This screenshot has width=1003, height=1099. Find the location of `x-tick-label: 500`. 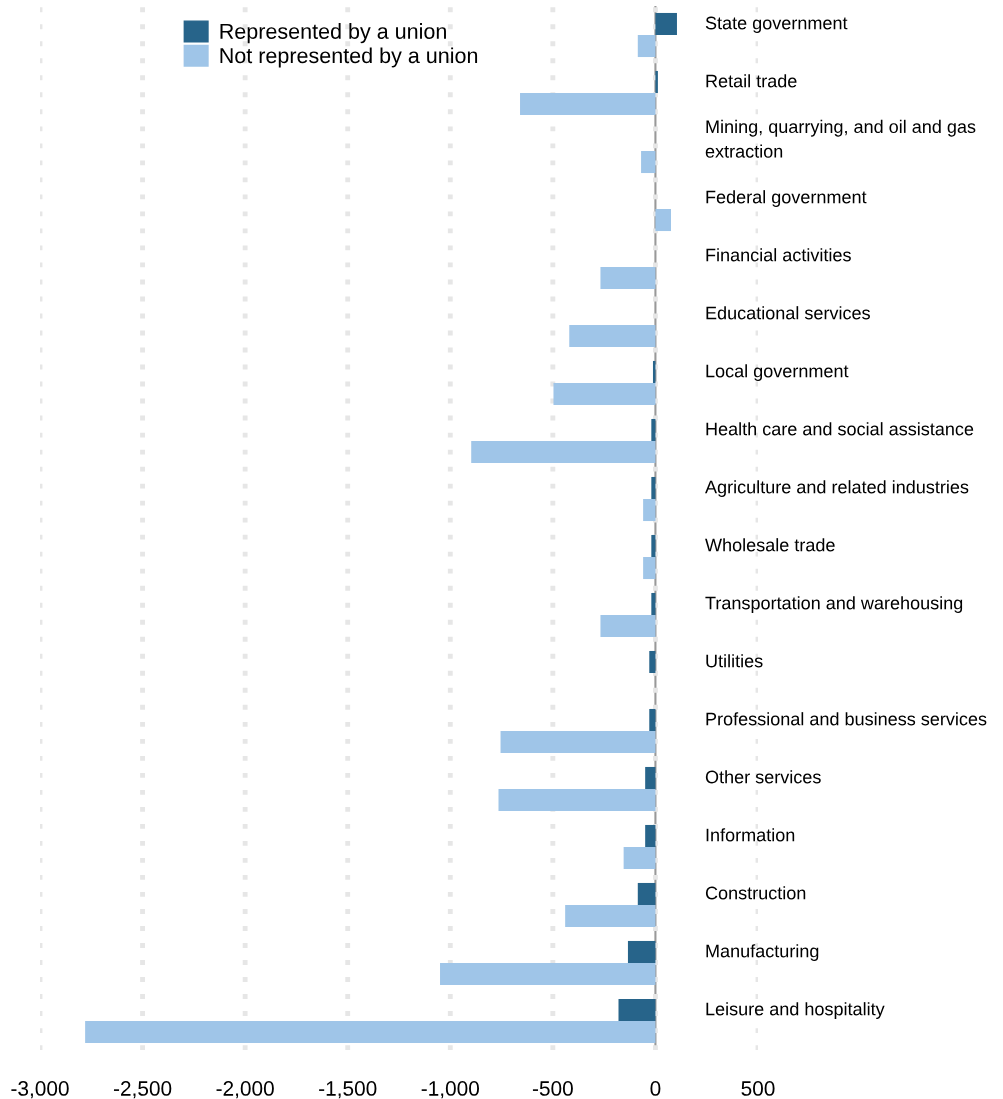

x-tick-label: 500 is located at coordinates (758, 1088).